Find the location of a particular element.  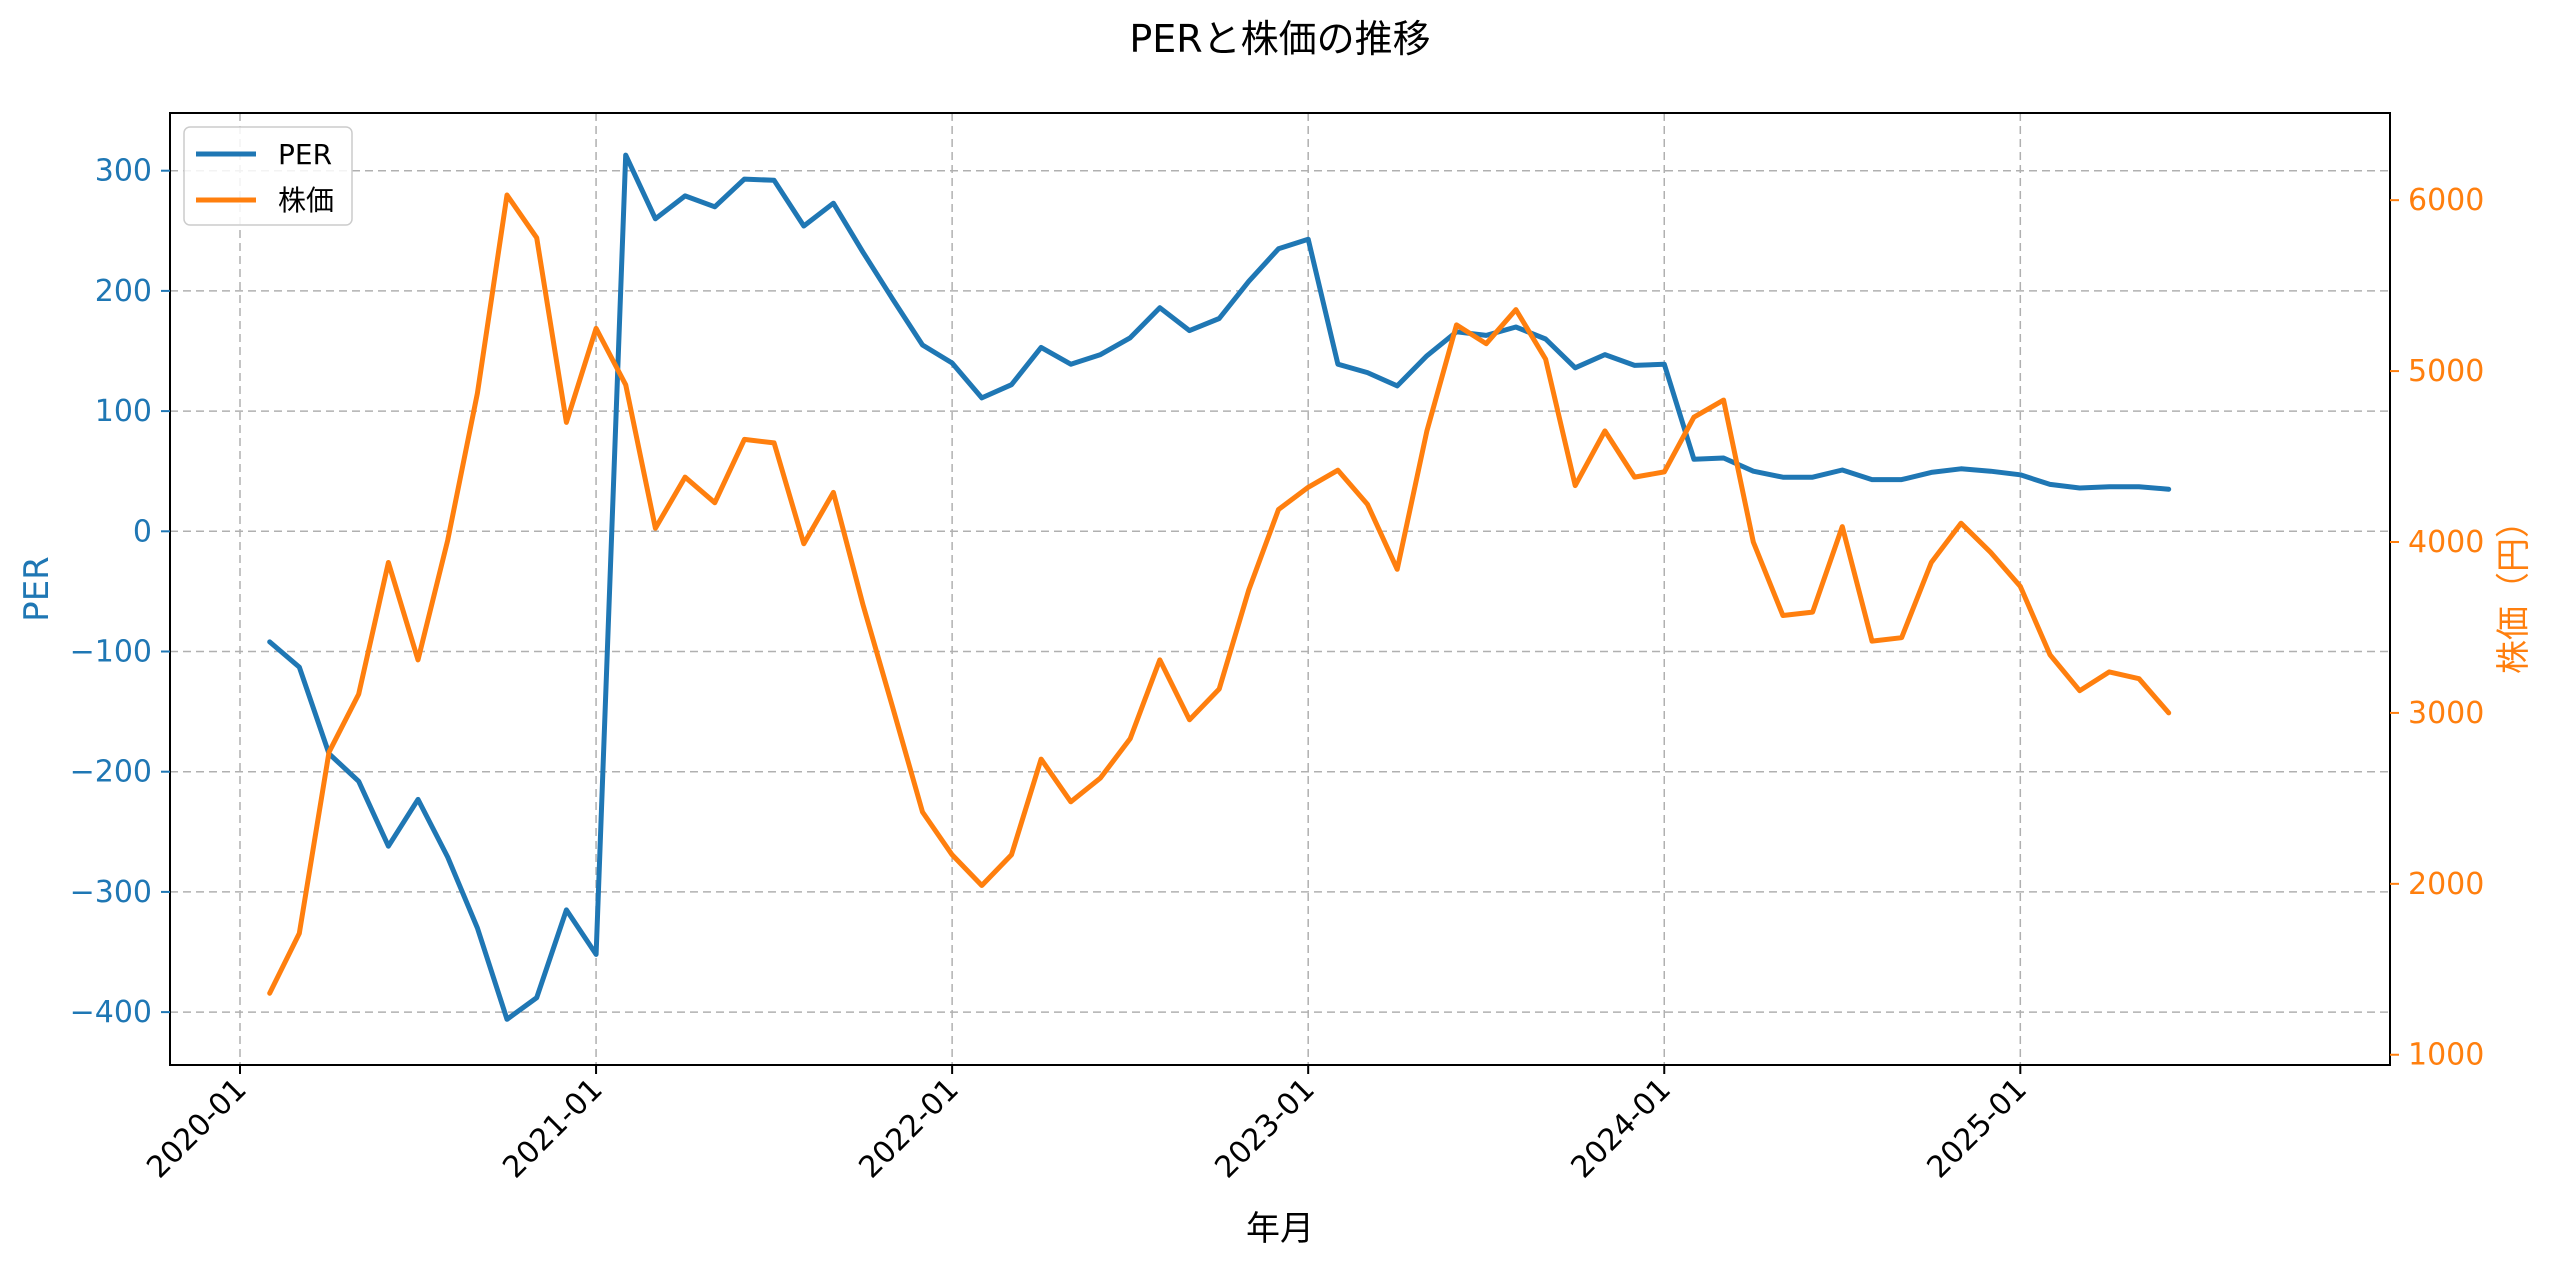

right-y-axis-ticks: 6000 5000 4000 3000 2000 1000 is located at coordinates (2437, 628).